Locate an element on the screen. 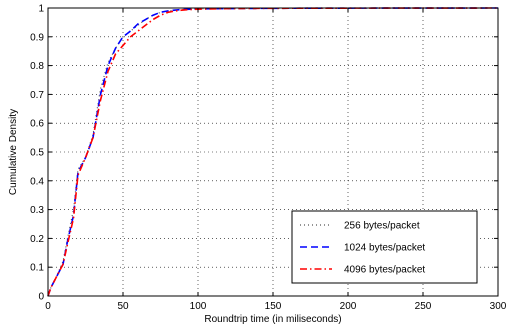 This screenshot has height=334, width=506. legend-label-3: 4096 bytes/packet is located at coordinates (384, 270).